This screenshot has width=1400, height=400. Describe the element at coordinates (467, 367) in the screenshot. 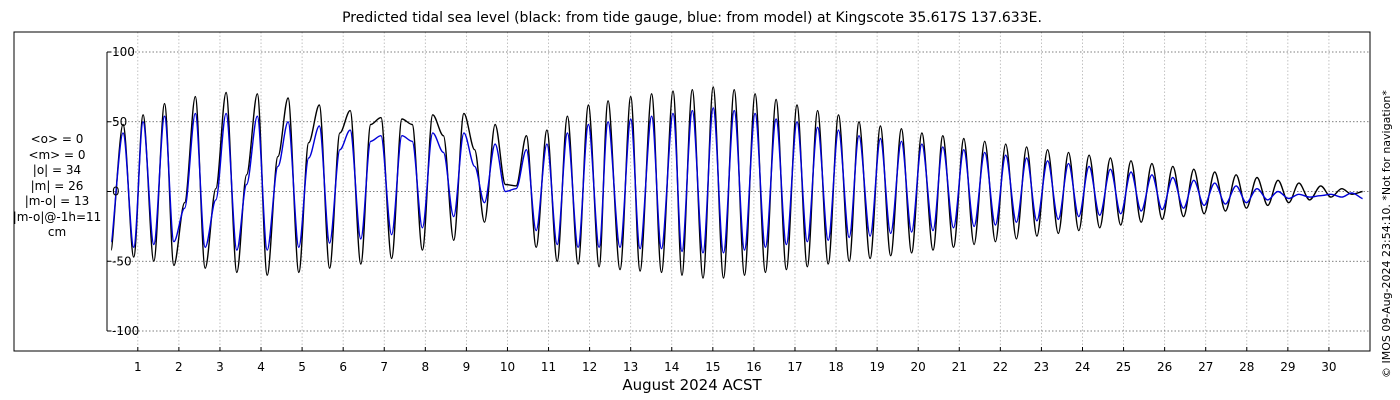

I see `x-tick-label: 9` at that location.